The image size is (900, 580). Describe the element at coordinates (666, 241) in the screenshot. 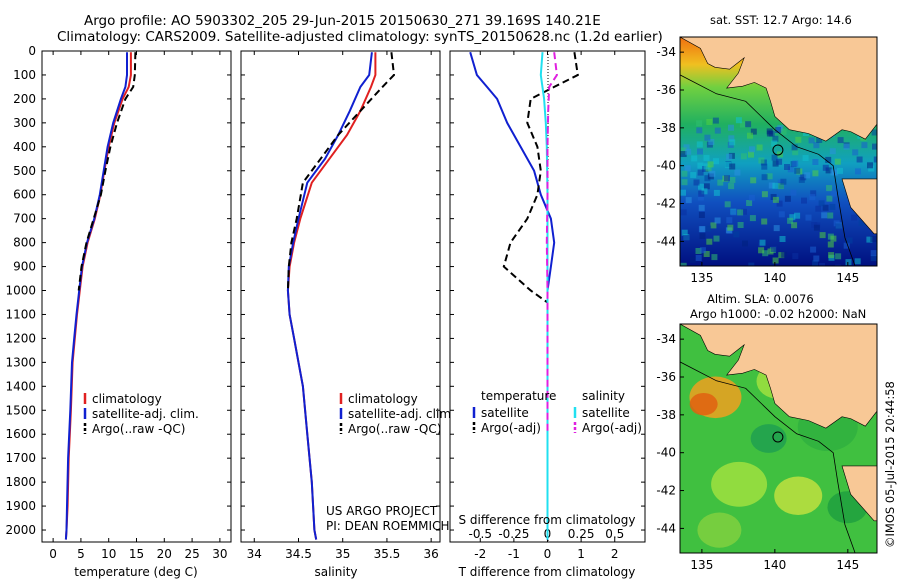

I see `map-y-tick-label: -44` at that location.